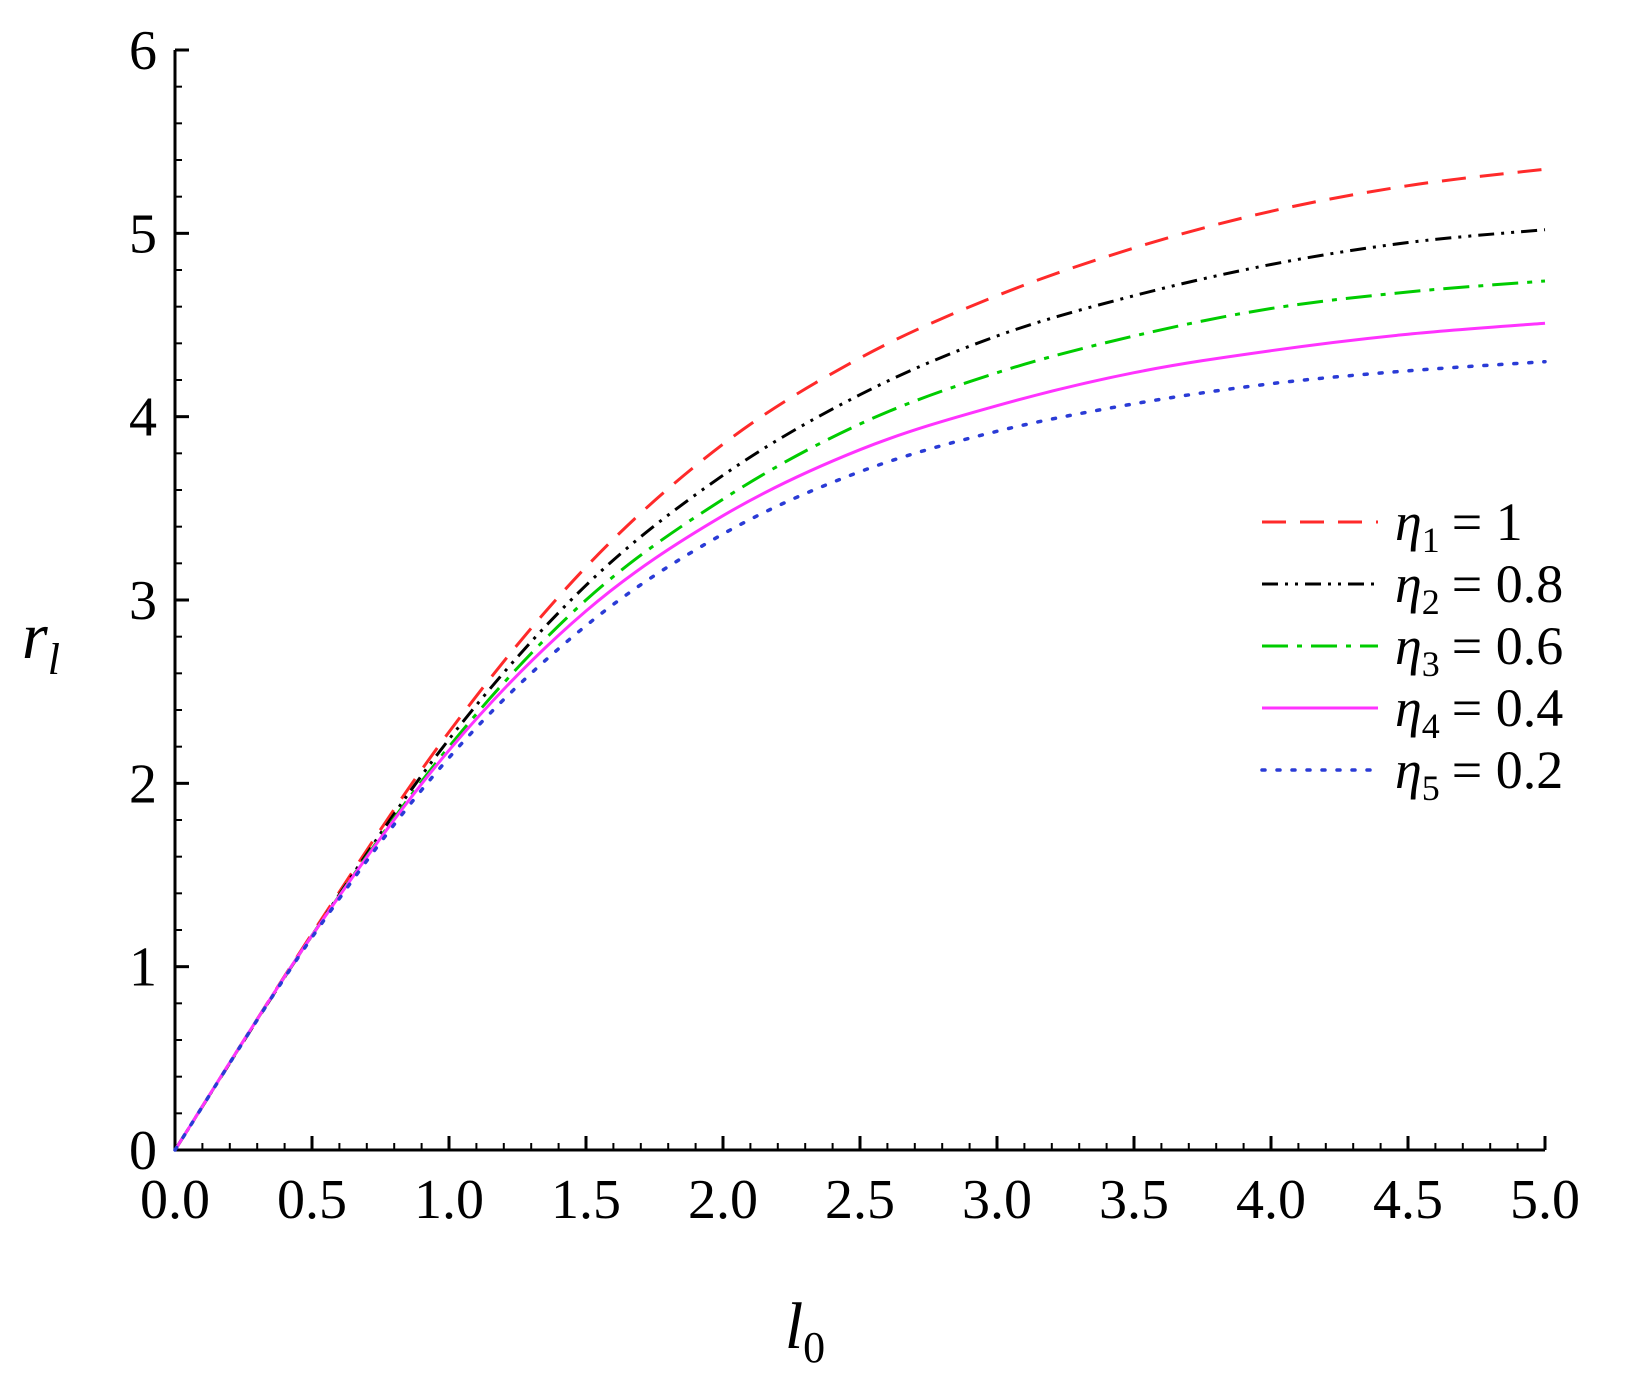 The image size is (1637, 1375). Describe the element at coordinates (54, 659) in the screenshot. I see `y-axis-label-sub: l` at that location.